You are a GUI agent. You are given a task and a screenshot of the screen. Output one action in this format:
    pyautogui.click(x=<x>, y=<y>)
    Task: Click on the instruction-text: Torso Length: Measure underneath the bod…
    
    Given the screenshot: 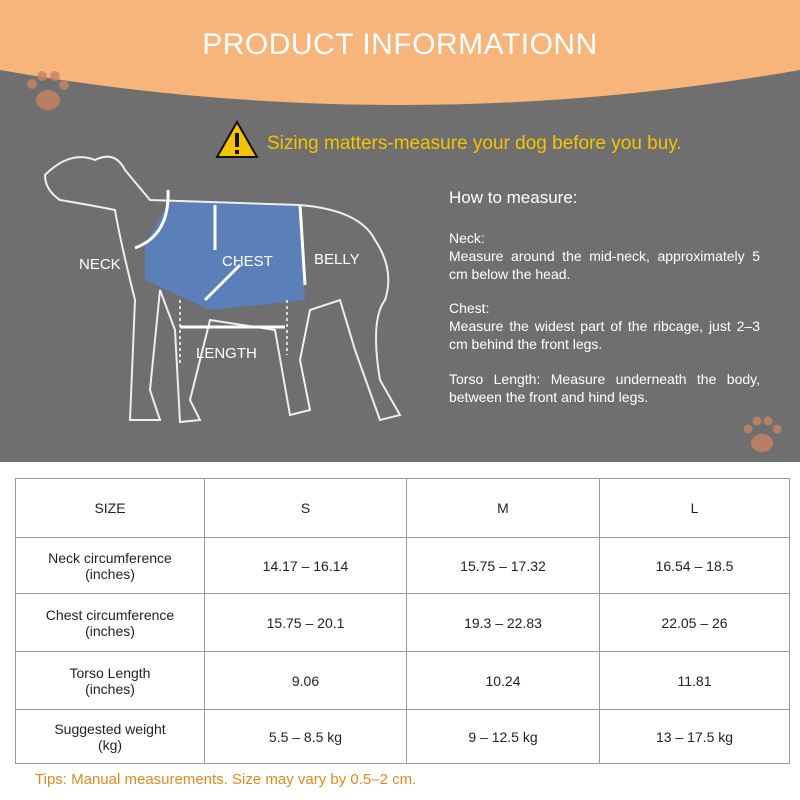 What is the action you would take?
    pyautogui.click(x=604, y=388)
    